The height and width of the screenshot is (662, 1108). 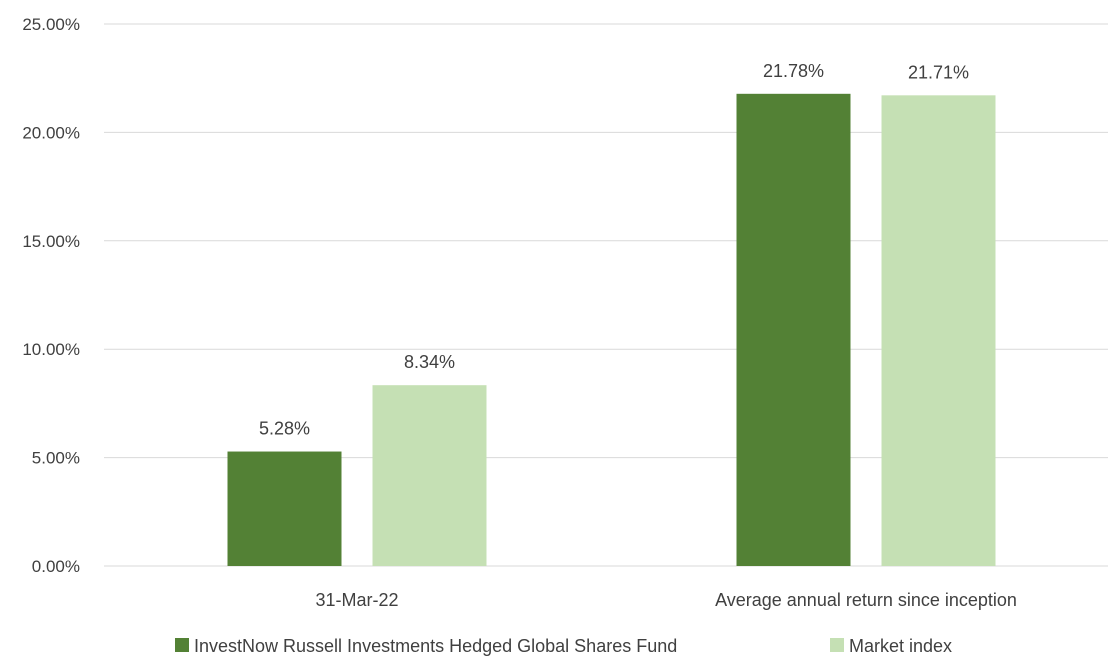 What do you see at coordinates (56, 566) in the screenshot?
I see `y-tick-label: 0.00%` at bounding box center [56, 566].